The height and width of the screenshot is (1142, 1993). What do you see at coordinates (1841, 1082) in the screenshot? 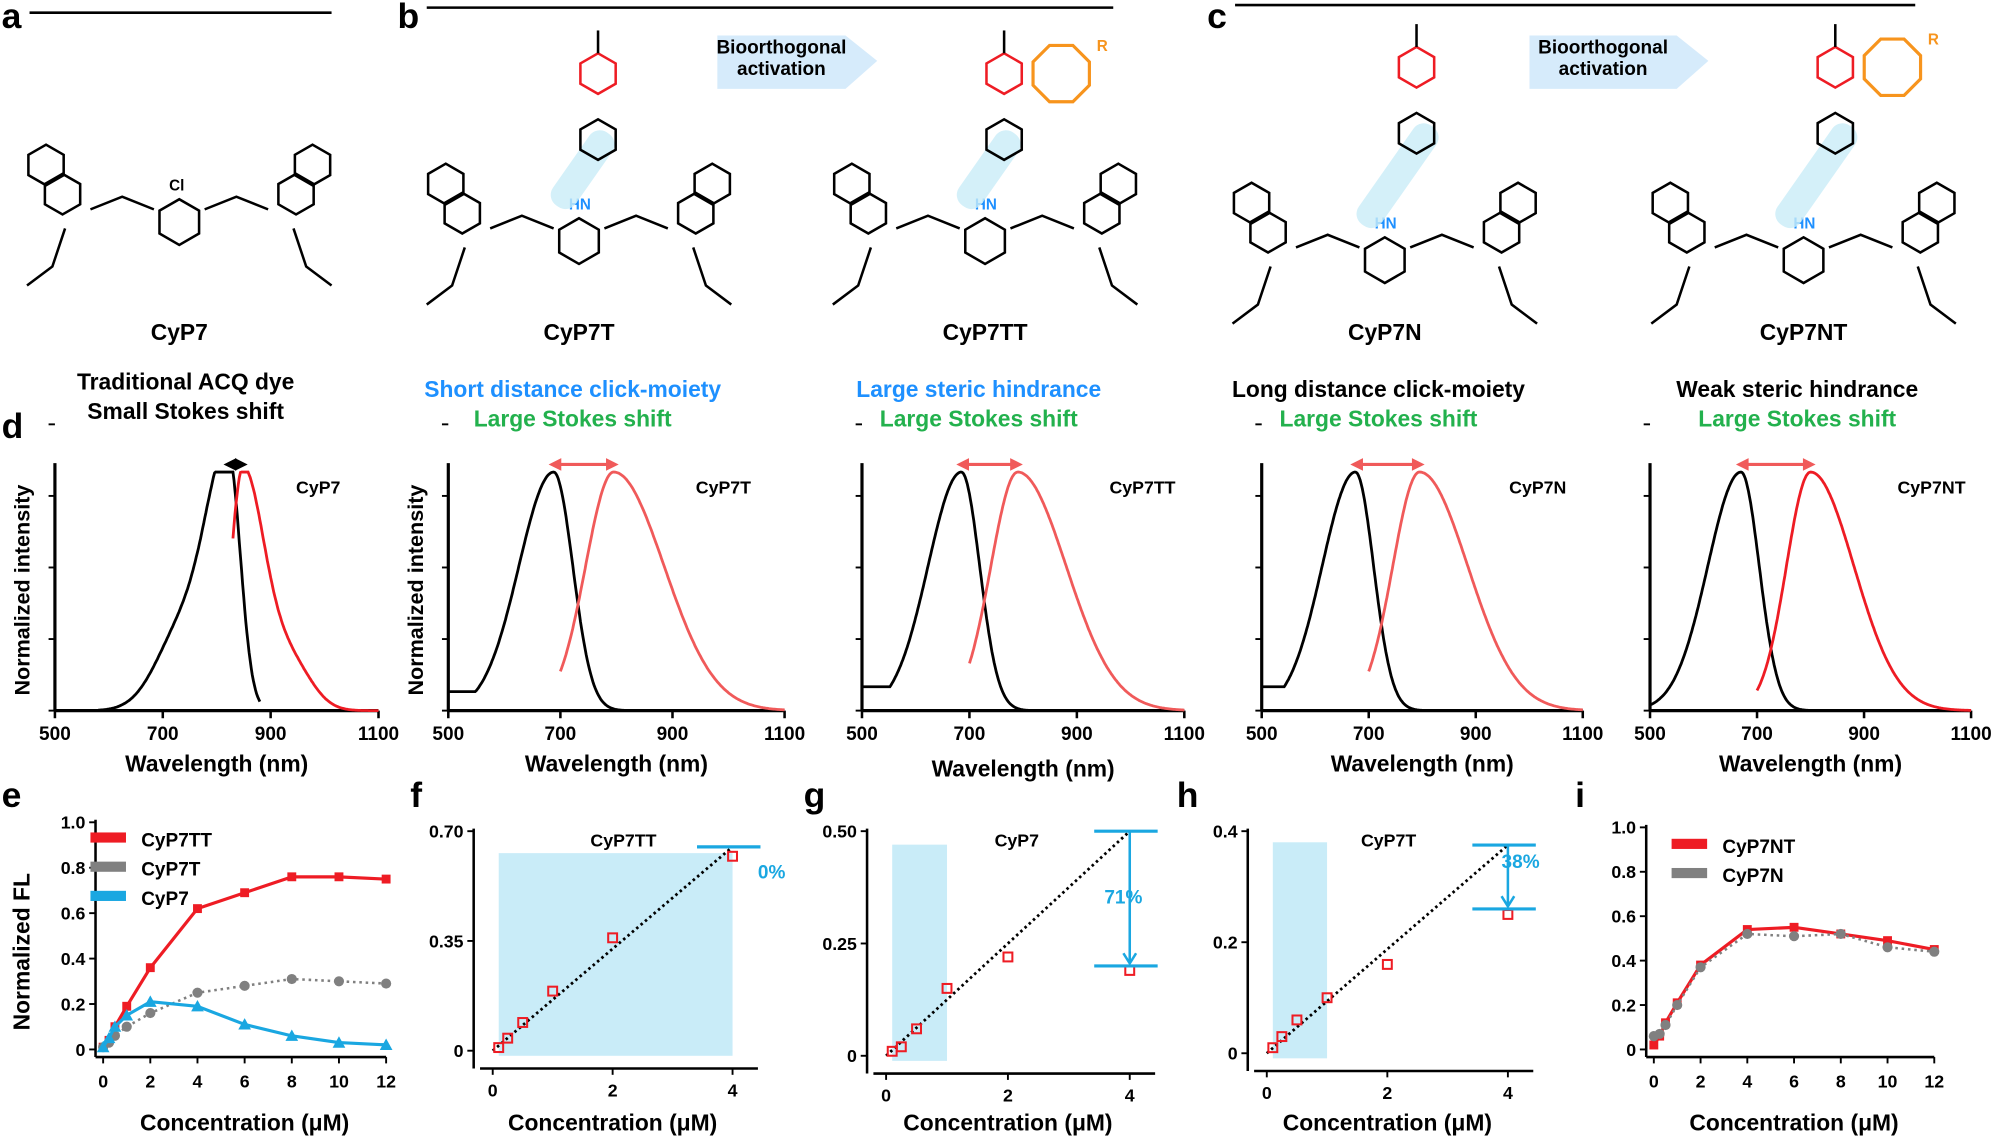
I see `x-tick-label: 8` at bounding box center [1841, 1082].